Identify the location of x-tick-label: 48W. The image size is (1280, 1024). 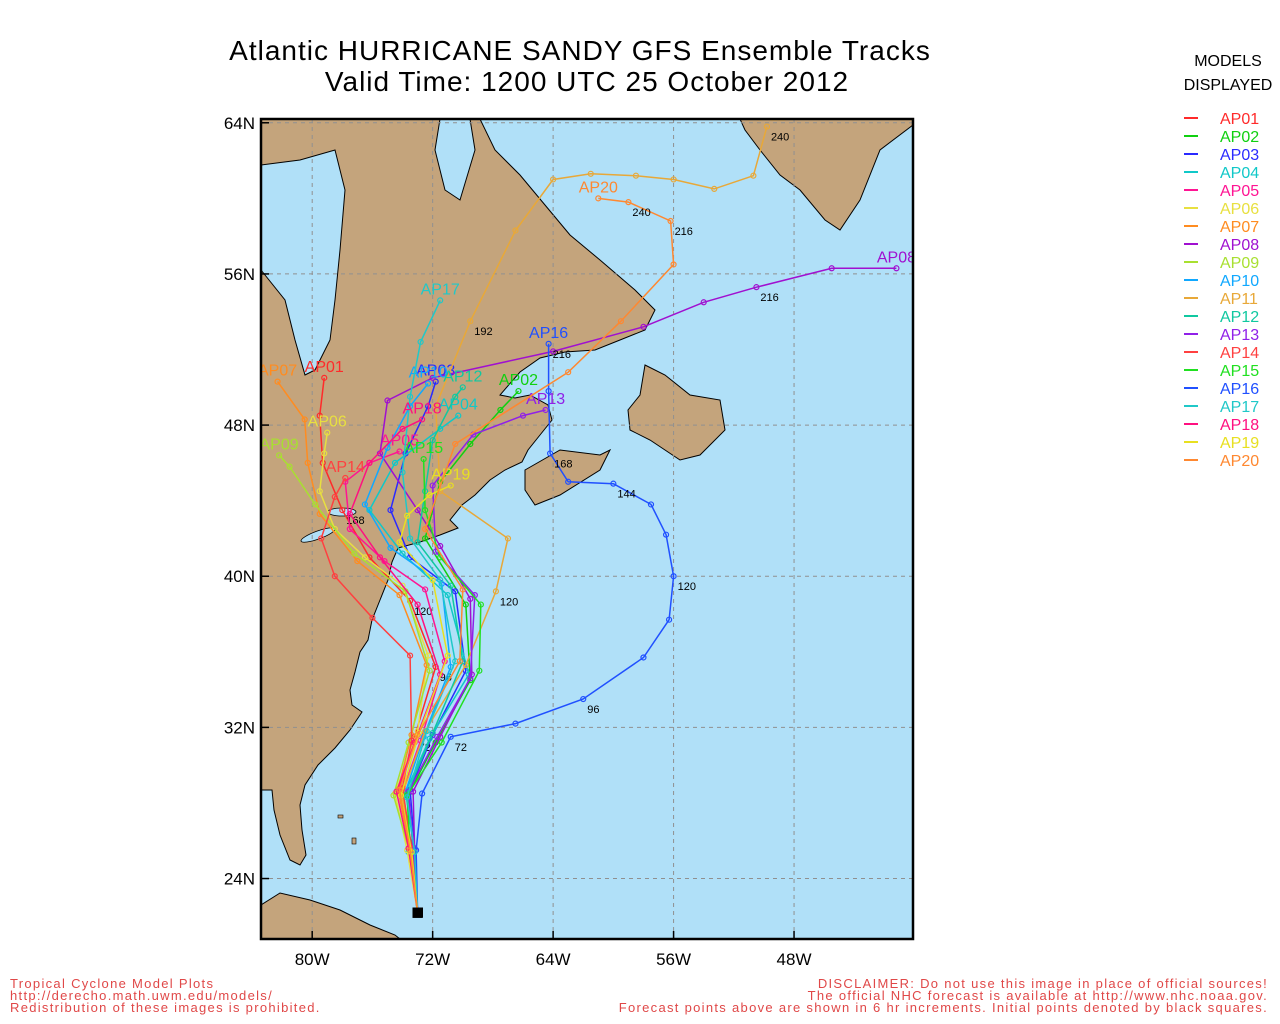
(794, 959).